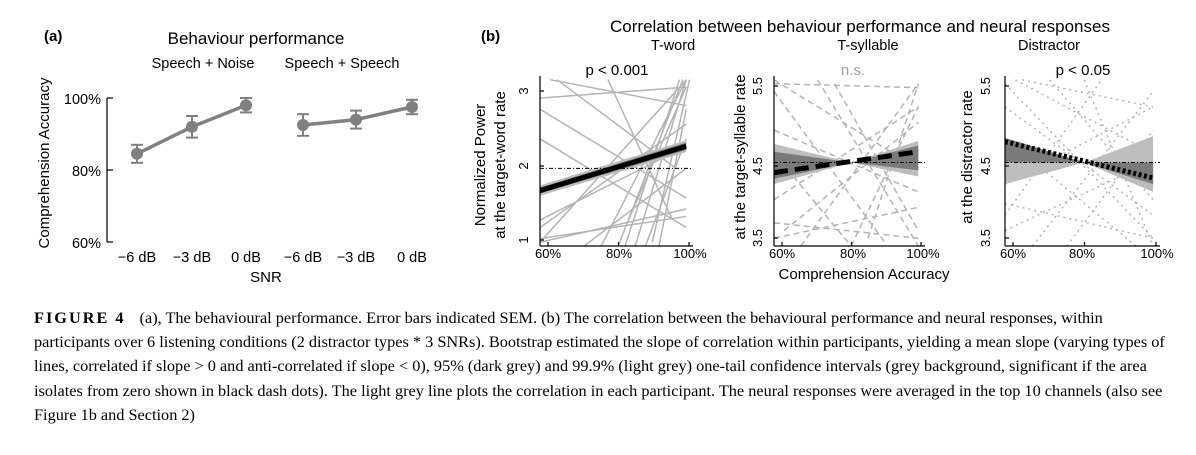 This screenshot has height=455, width=1196. I want to click on panel-a-letter: (a), so click(53, 36).